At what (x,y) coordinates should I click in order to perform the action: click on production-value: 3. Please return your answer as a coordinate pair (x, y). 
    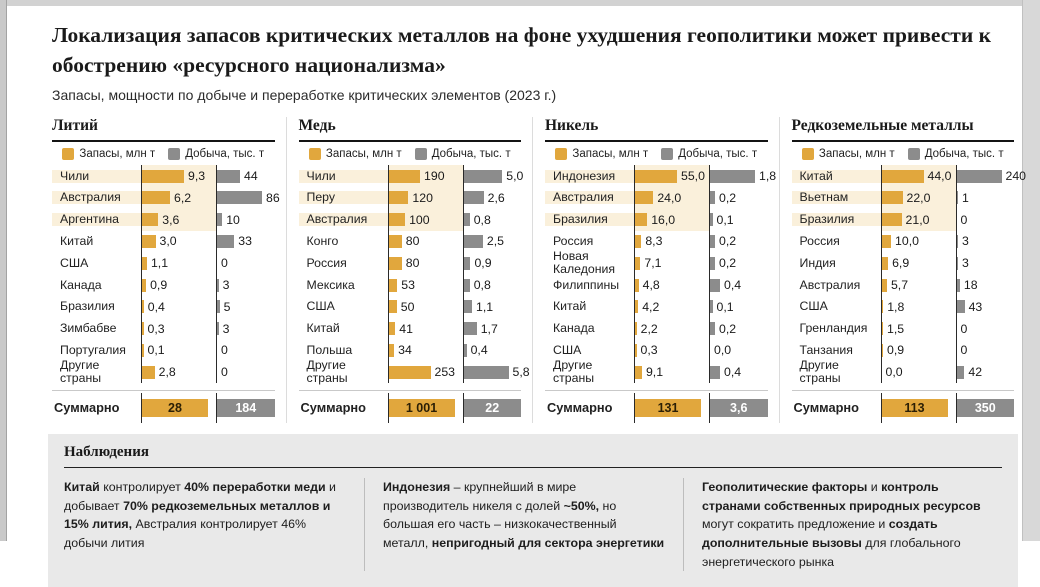
    Looking at the image, I should click on (965, 263).